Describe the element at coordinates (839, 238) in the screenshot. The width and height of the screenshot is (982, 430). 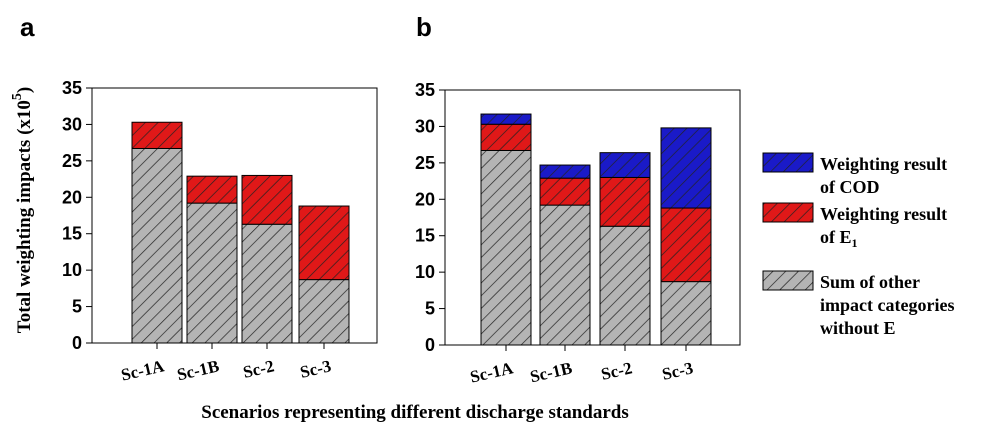
I see `legend-label-e1-line2: of E1` at that location.